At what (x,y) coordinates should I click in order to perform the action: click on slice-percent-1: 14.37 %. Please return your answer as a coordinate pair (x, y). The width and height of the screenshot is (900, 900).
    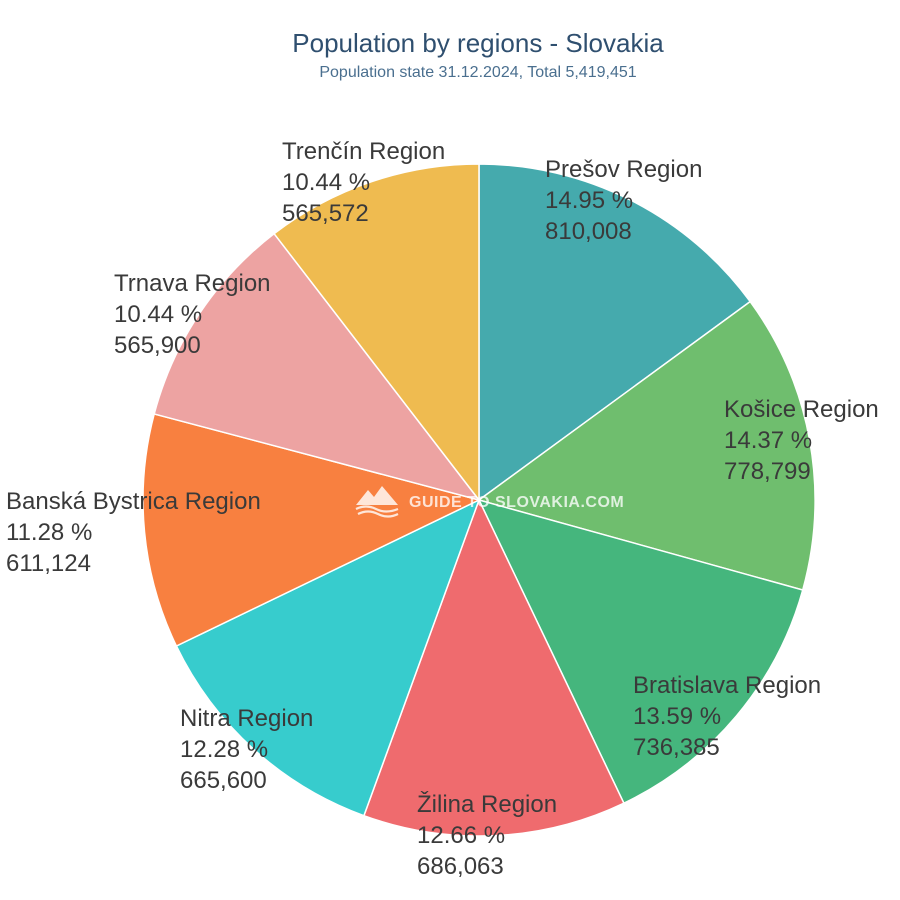
    Looking at the image, I should click on (768, 440).